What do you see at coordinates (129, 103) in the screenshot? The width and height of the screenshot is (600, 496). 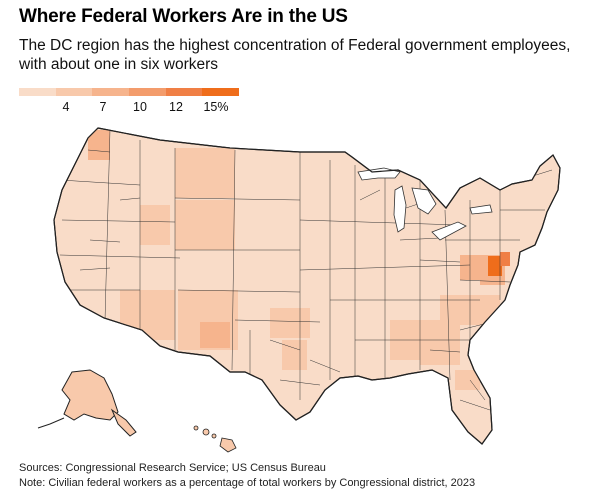 I see `color-legend: 4 7 10 12 15%` at bounding box center [129, 103].